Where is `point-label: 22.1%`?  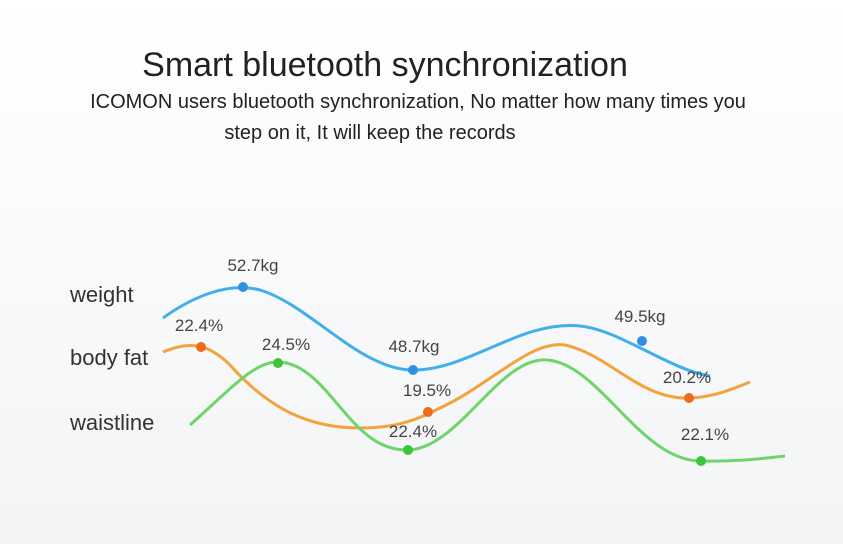 point-label: 22.1% is located at coordinates (705, 434).